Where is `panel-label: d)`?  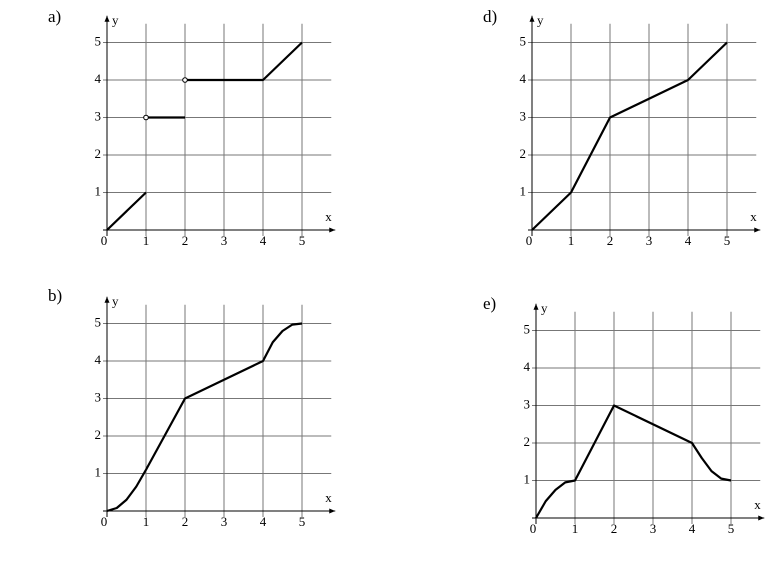
panel-label: d) is located at coordinates (490, 16).